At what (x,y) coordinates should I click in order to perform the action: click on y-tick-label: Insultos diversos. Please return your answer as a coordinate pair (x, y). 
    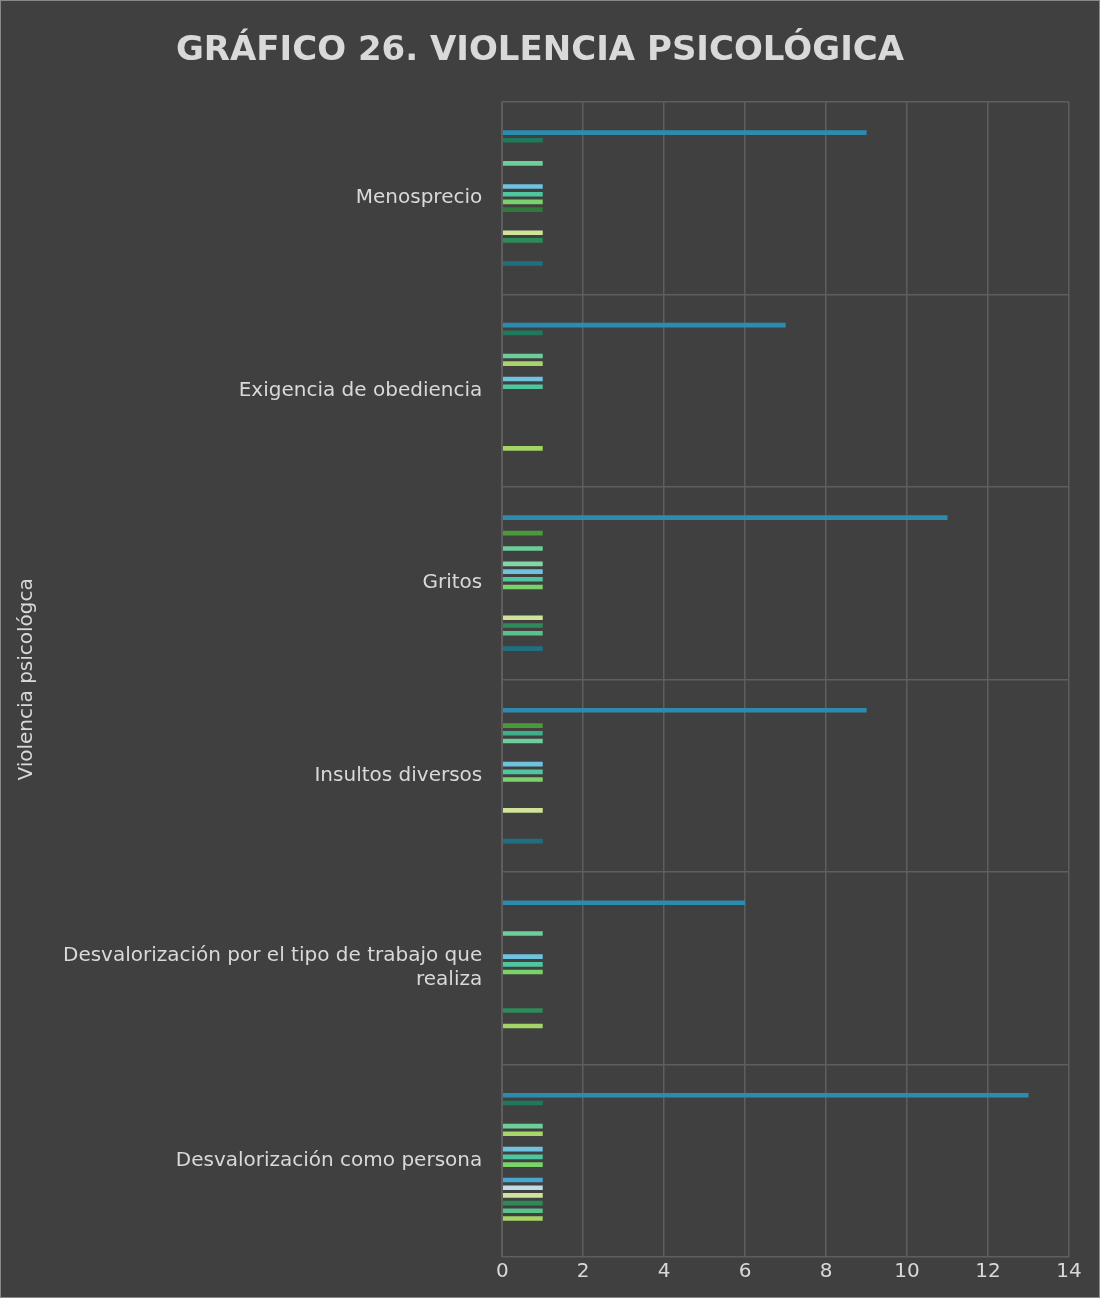
    Looking at the image, I should click on (398, 773).